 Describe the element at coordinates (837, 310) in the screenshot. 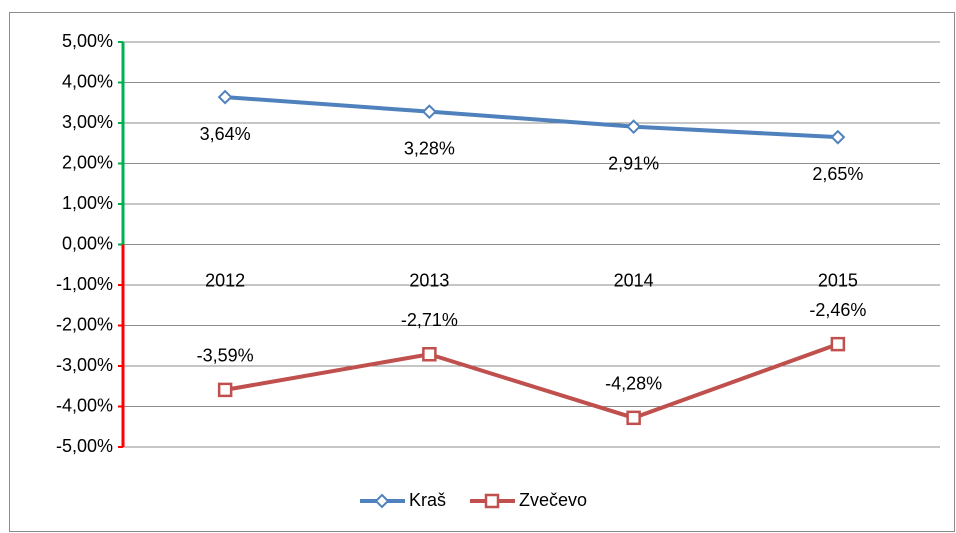

I see `data-label: -2,46%` at that location.